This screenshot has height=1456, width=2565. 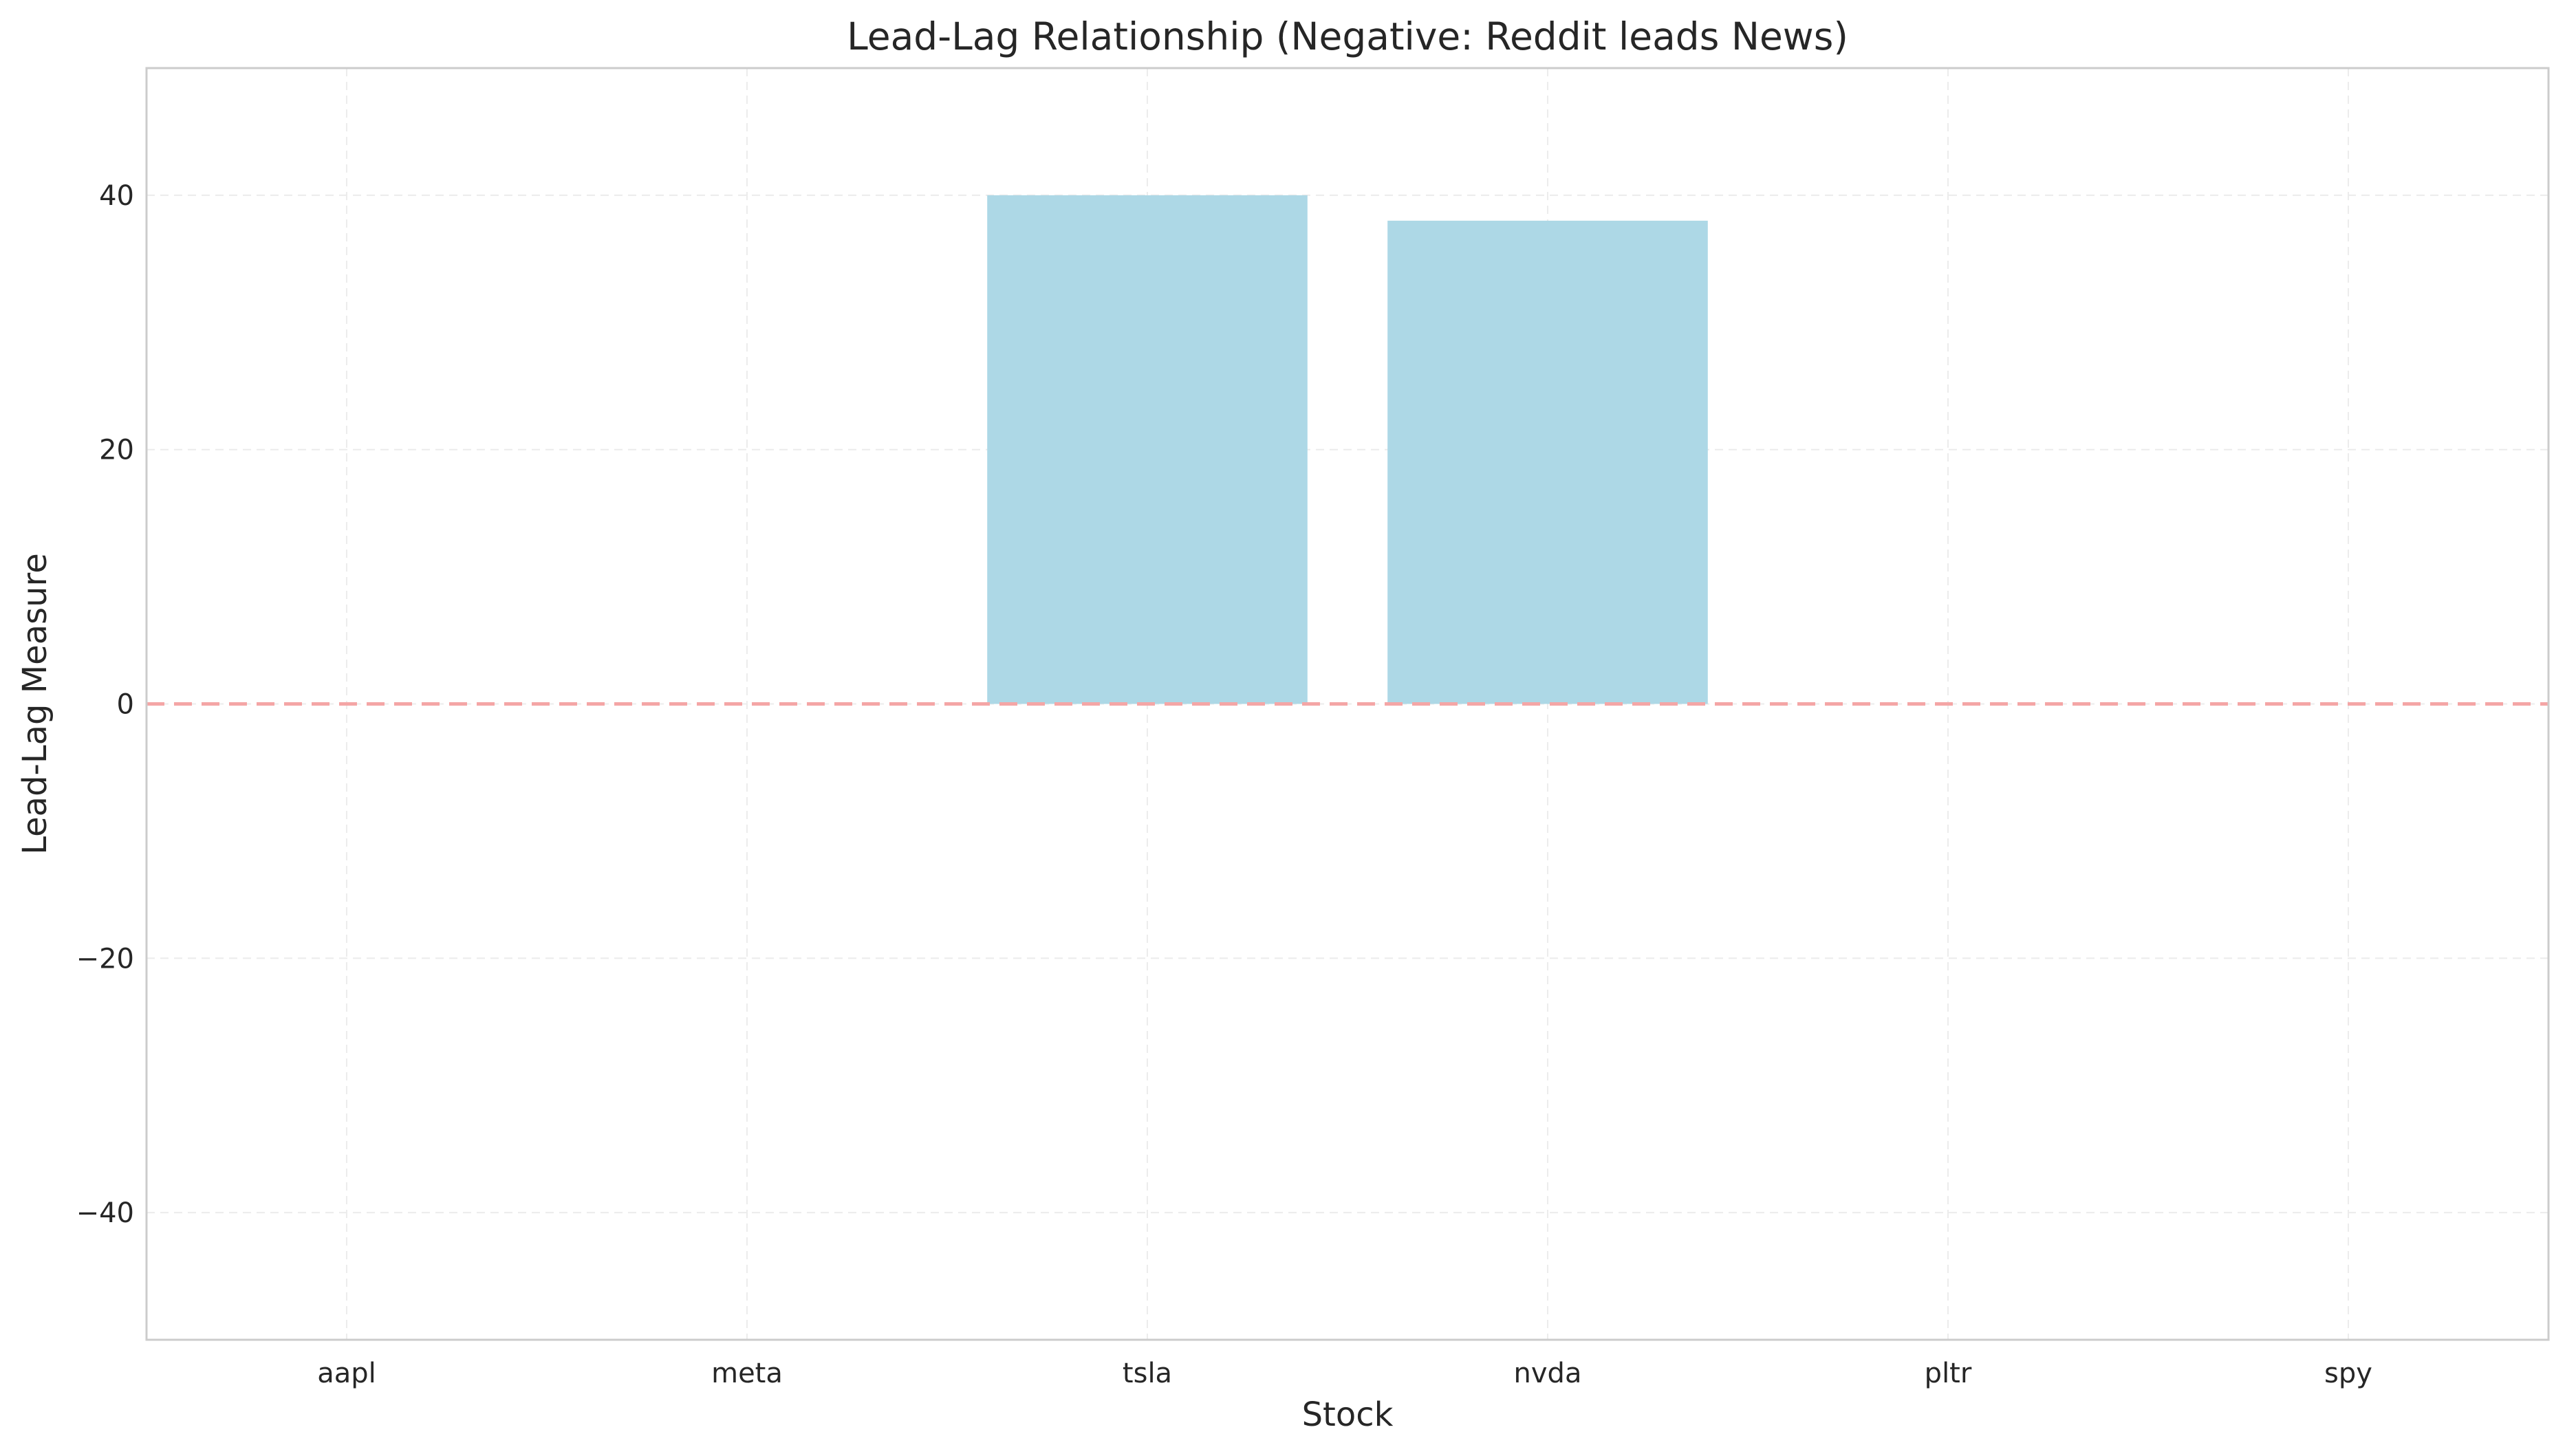 I want to click on y-tick-label: 20, so click(x=116, y=450).